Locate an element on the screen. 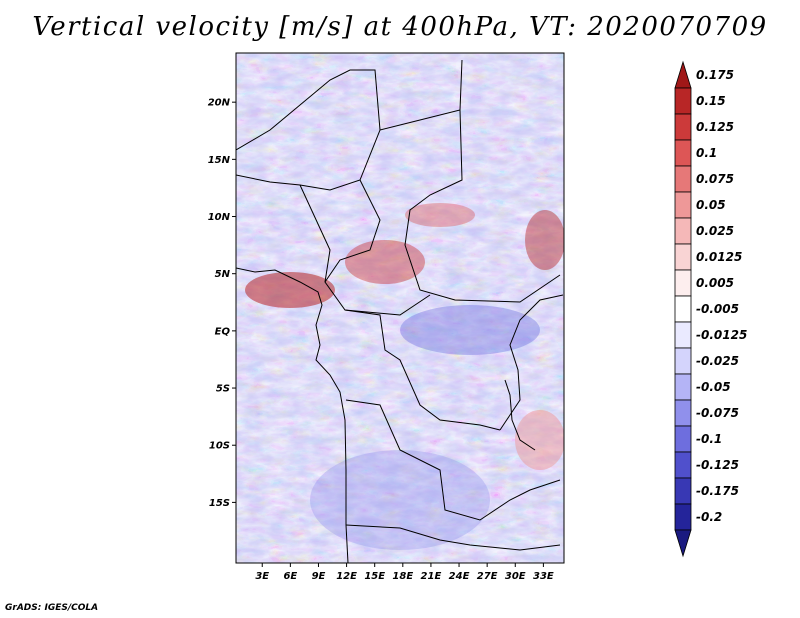 The width and height of the screenshot is (800, 618). lon-tick-label: 9E is located at coordinates (319, 576).